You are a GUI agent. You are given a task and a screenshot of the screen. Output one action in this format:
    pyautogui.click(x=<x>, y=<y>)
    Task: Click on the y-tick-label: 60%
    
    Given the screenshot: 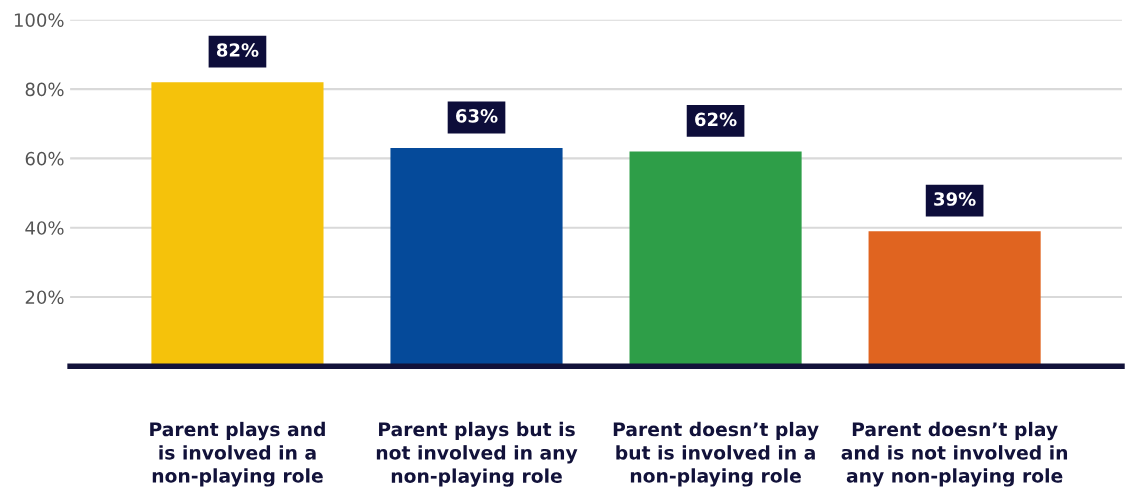 What is the action you would take?
    pyautogui.click(x=44, y=158)
    